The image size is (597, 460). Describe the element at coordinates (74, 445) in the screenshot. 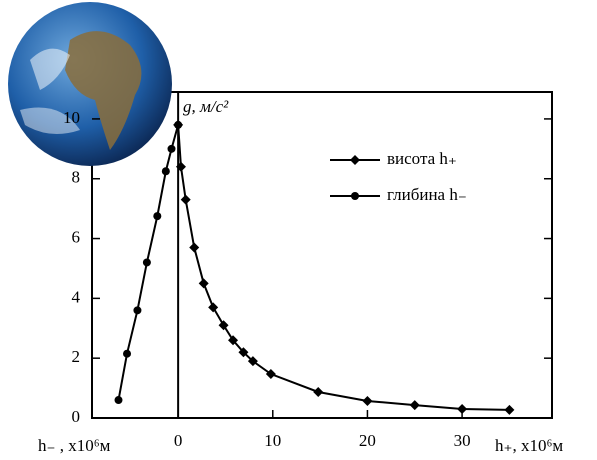

I see `x-axis-label-left: h₋ , x10⁶м` at that location.